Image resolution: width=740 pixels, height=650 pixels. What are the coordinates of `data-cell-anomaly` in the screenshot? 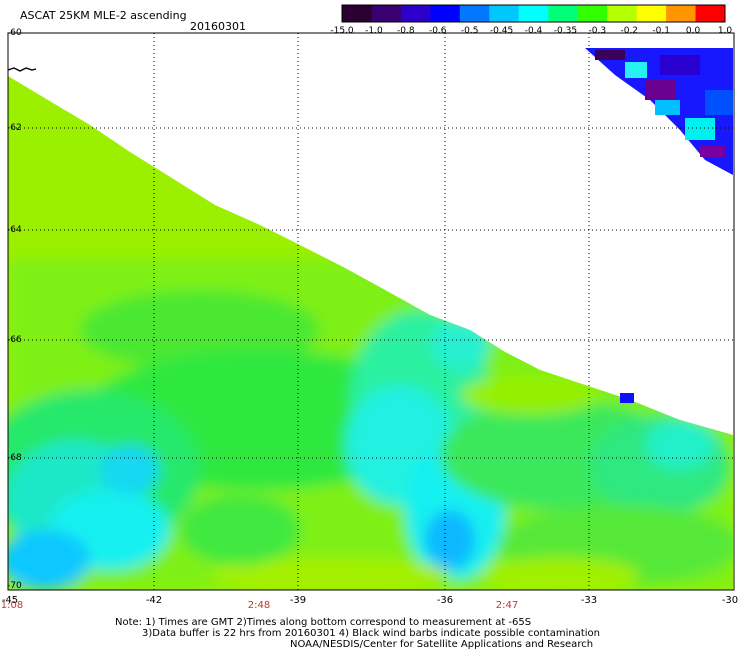 It's located at (627, 398).